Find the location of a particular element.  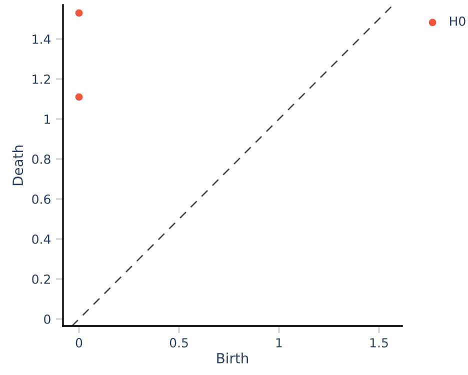

y-axis-title: Death is located at coordinates (18, 166).